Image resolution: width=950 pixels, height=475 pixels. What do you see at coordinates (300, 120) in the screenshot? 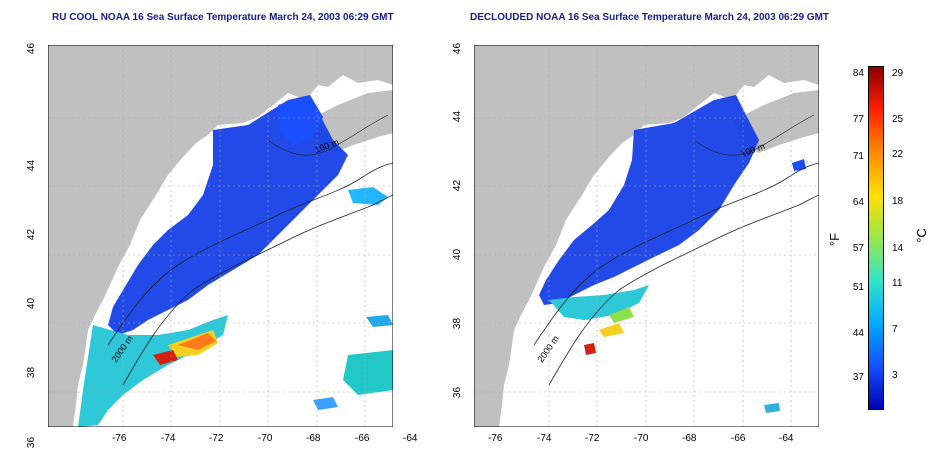
I see `sst-gulf-maine` at bounding box center [300, 120].